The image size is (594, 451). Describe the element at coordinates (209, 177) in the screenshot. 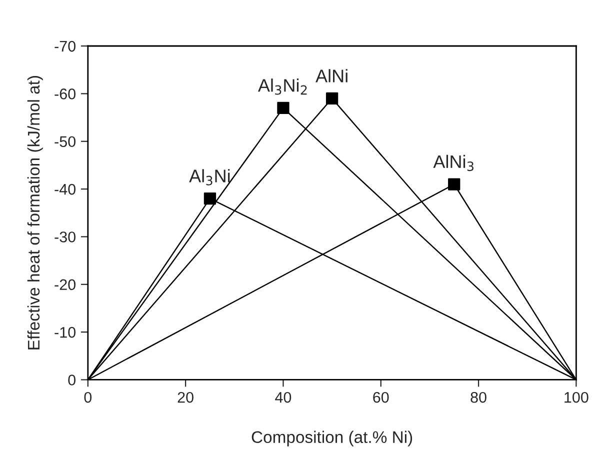

I see `annotation: Al$_{3}$Ni` at that location.